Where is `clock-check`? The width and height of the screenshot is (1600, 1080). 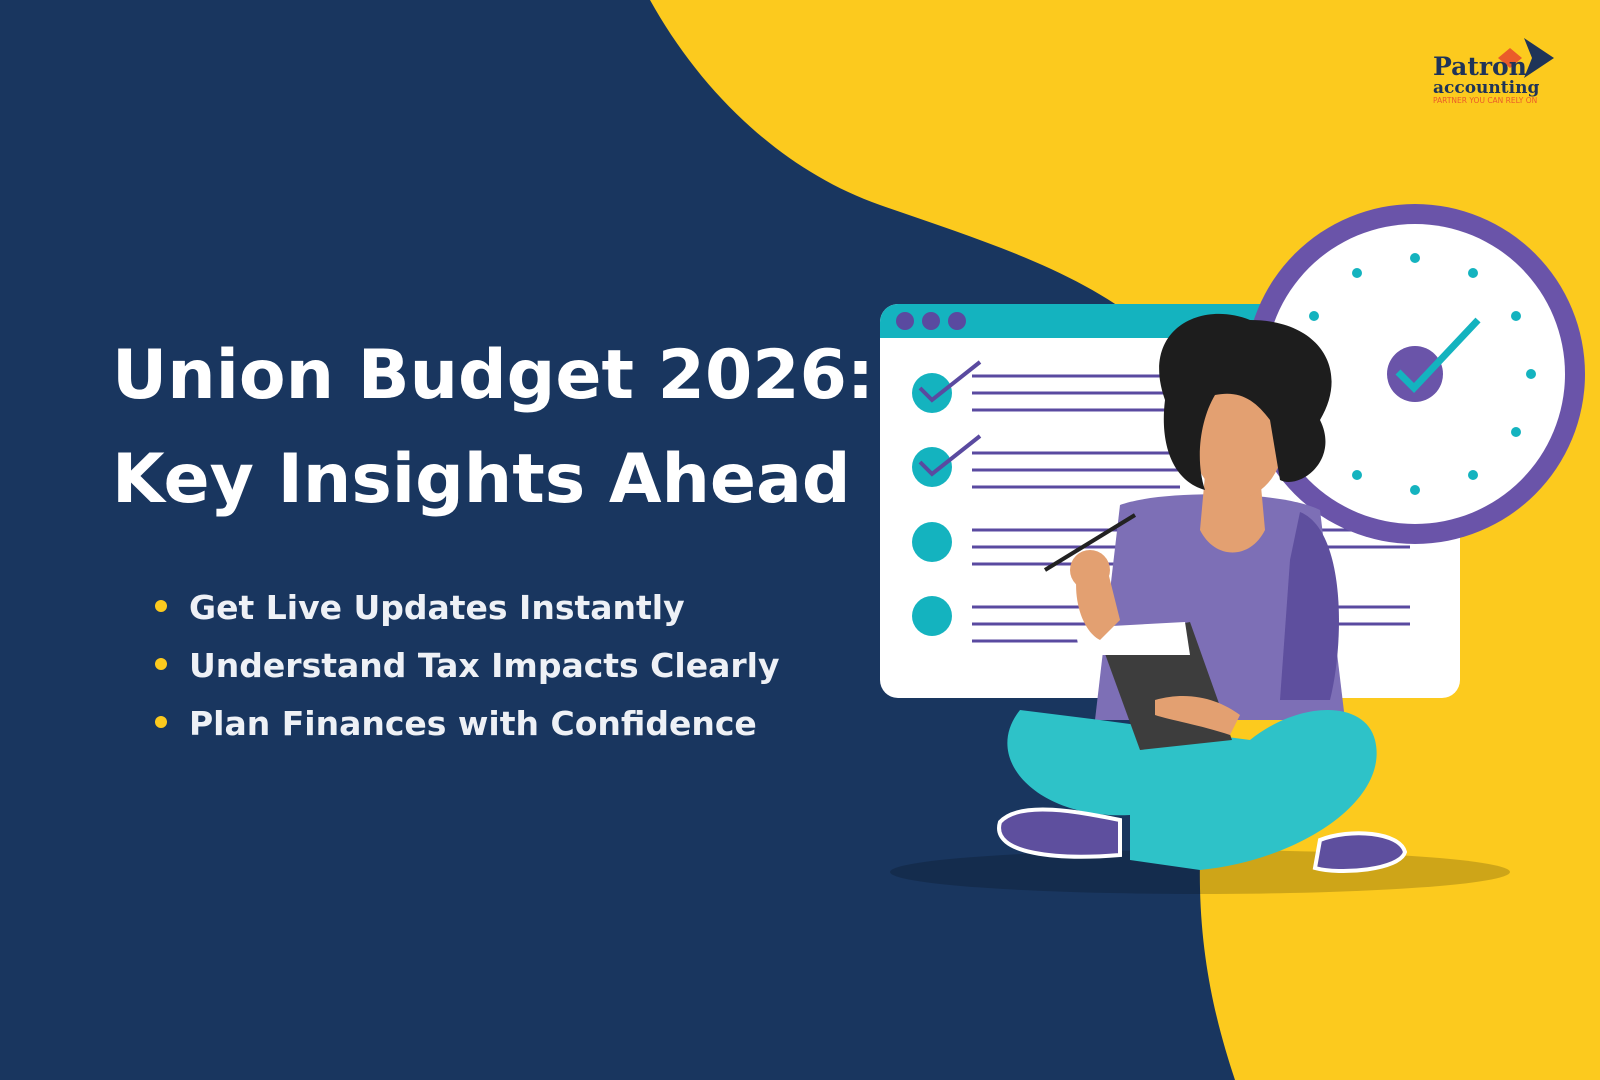 clock-check is located at coordinates (1438, 355).